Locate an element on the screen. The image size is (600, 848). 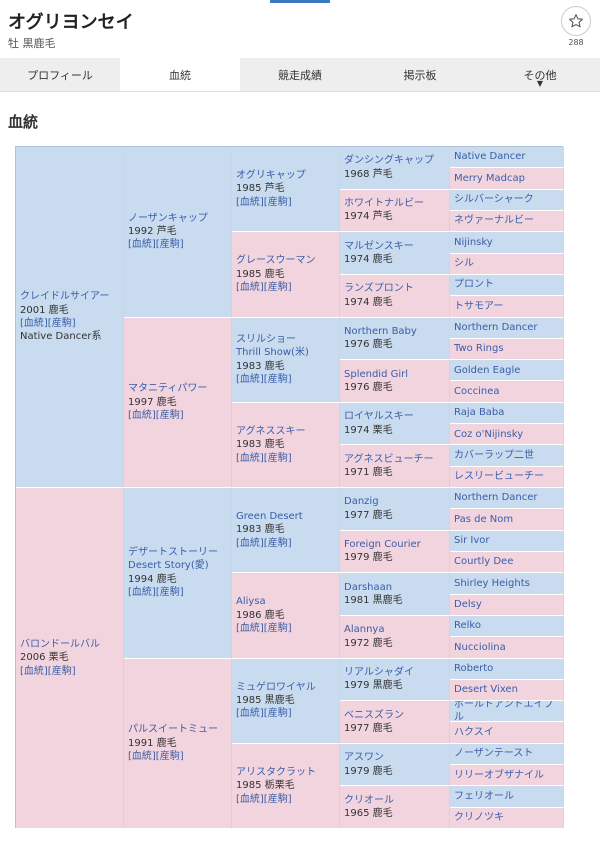
horse-name-link: スリルショー is located at coordinates (266, 339).